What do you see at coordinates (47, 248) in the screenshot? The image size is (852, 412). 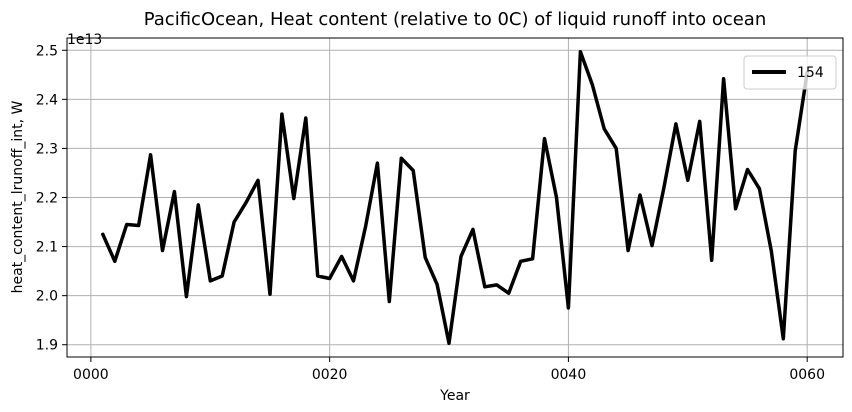 I see `y-tick-label: 2.1` at bounding box center [47, 248].